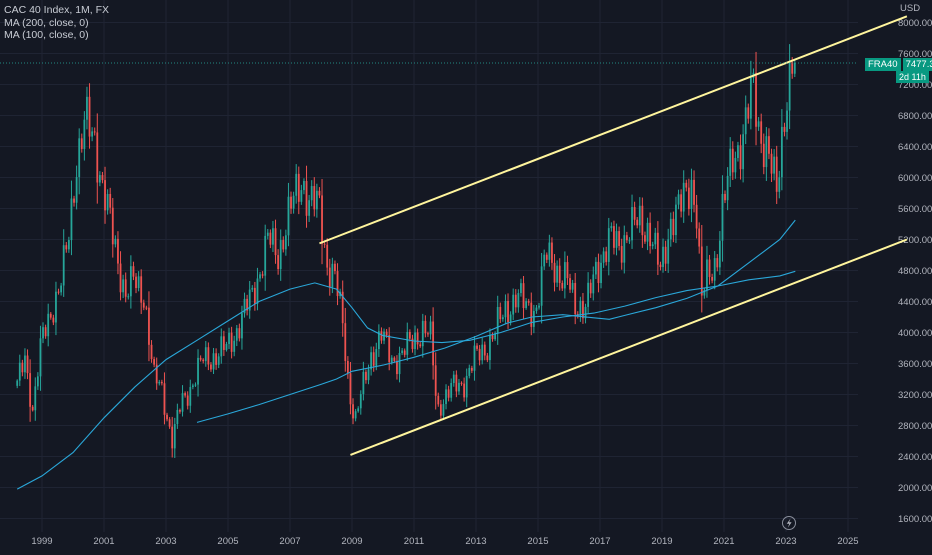  Describe the element at coordinates (57, 10) in the screenshot. I see `legend-title: CAC 40 Index, 1M, FX` at that location.